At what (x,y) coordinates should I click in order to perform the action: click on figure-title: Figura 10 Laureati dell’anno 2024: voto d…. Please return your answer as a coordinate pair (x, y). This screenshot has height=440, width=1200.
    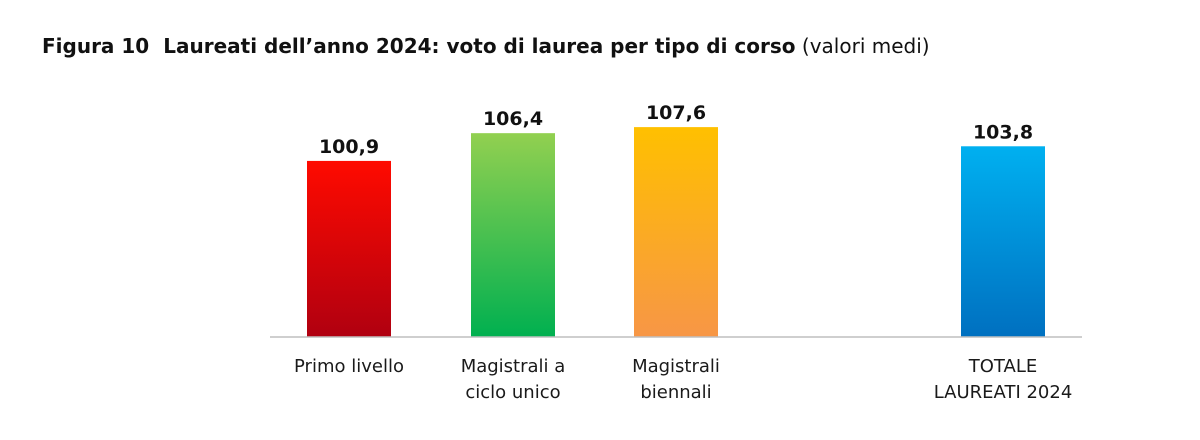
    Looking at the image, I should click on (486, 46).